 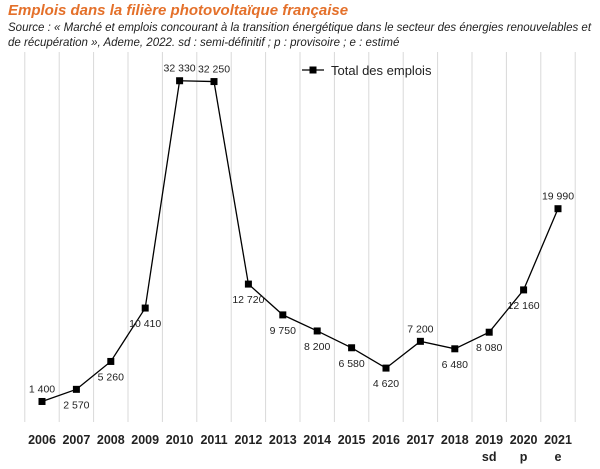 I want to click on x-tick-label: 2015, so click(x=352, y=440).